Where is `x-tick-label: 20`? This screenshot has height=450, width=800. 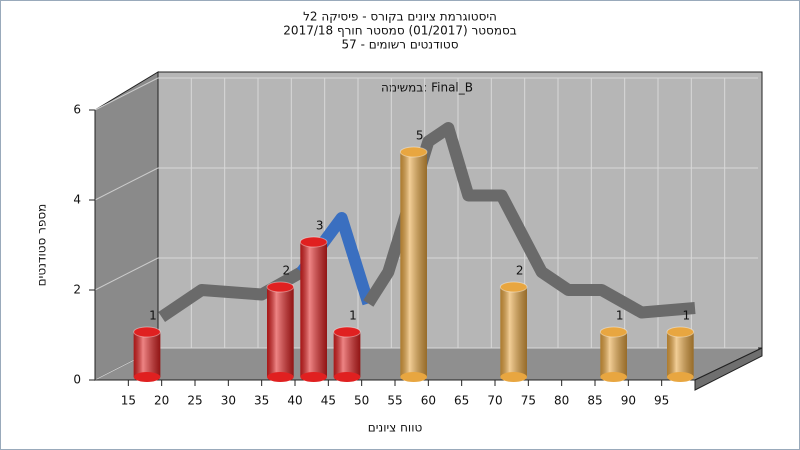
x-tick-label: 20 is located at coordinates (161, 401).